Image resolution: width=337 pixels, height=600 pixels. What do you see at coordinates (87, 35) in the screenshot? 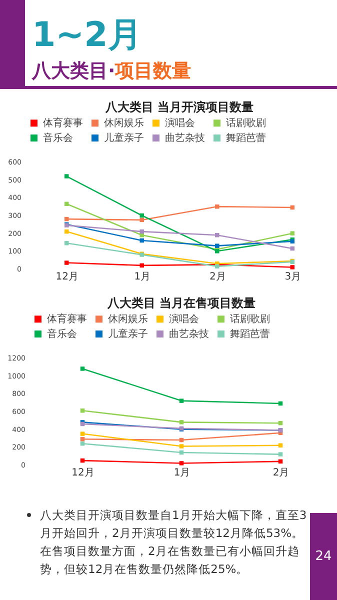
I see `text: 1~2月` at bounding box center [87, 35].